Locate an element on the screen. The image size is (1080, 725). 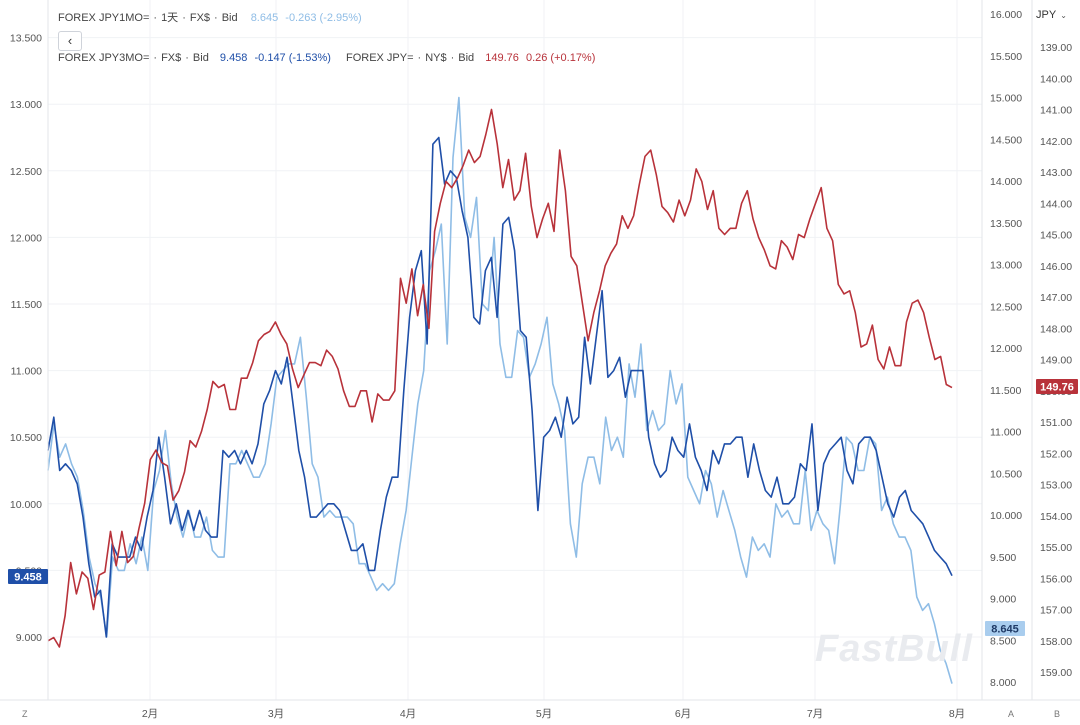
y-right-tick-label: 153.00 is located at coordinates (1056, 486).